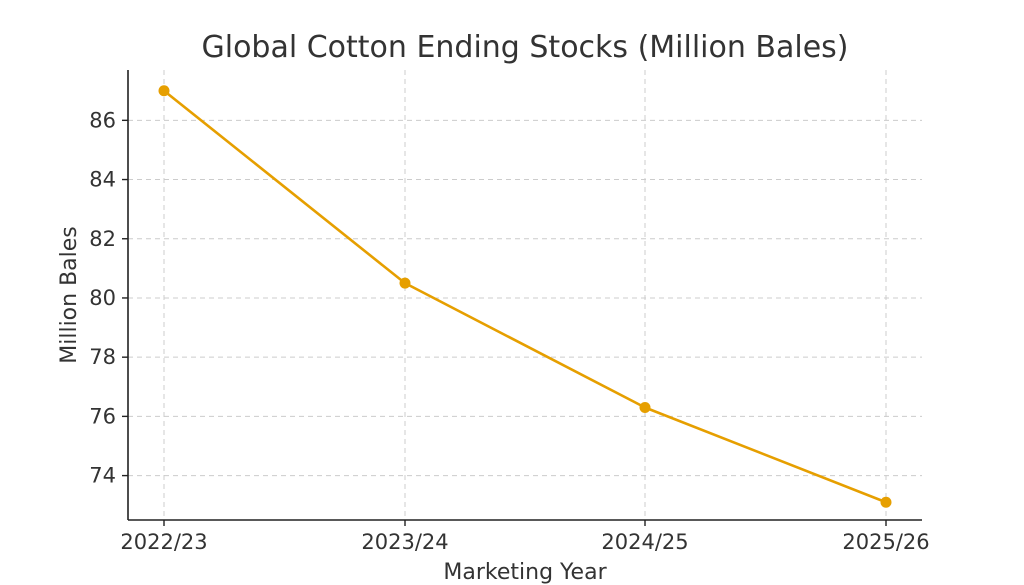 This screenshot has height=585, width=1024. I want to click on x-axis-label: Marketing Year, so click(525, 572).